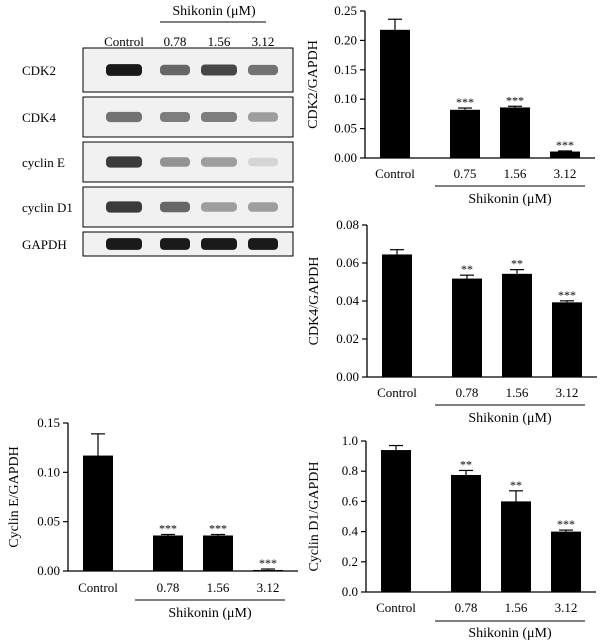 This screenshot has height=644, width=600. What do you see at coordinates (175, 41) in the screenshot?
I see `blot-lane-label: 0.78` at bounding box center [175, 41].